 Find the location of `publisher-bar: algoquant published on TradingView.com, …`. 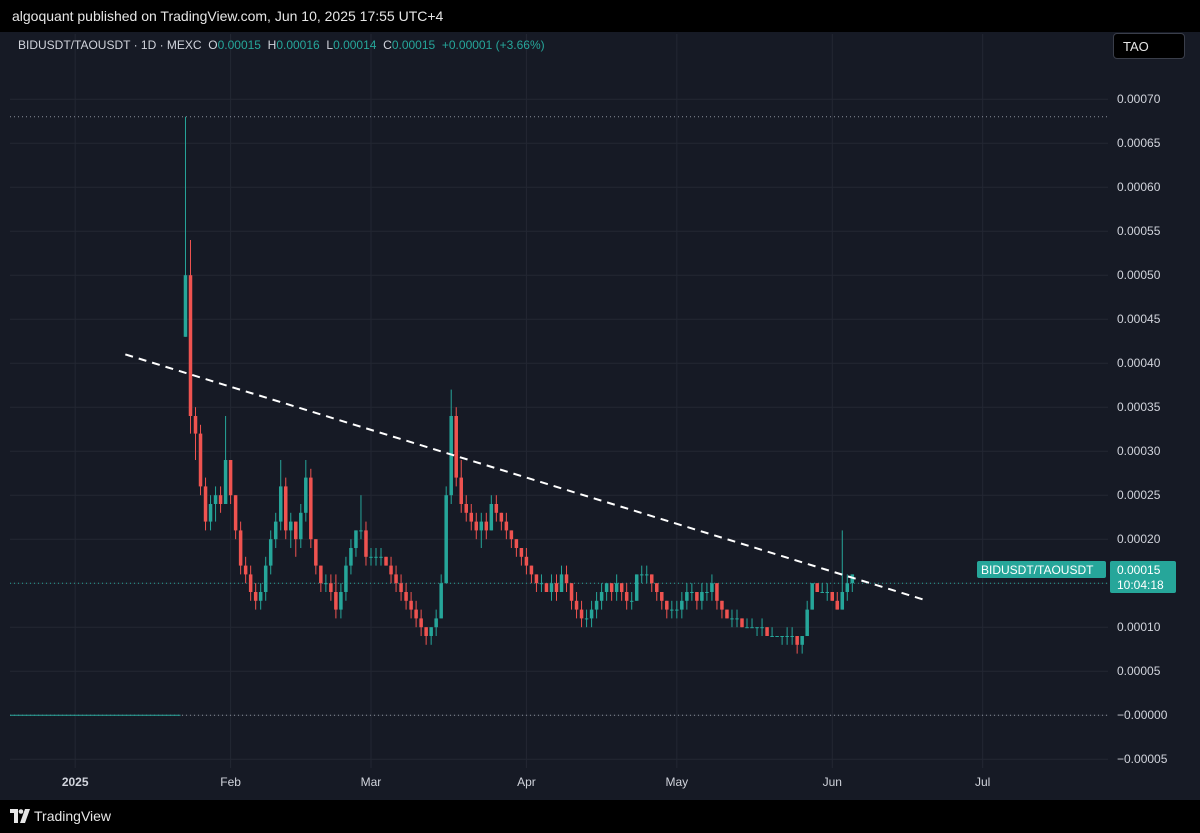

publisher-bar: algoquant published on TradingView.com, … is located at coordinates (600, 16).